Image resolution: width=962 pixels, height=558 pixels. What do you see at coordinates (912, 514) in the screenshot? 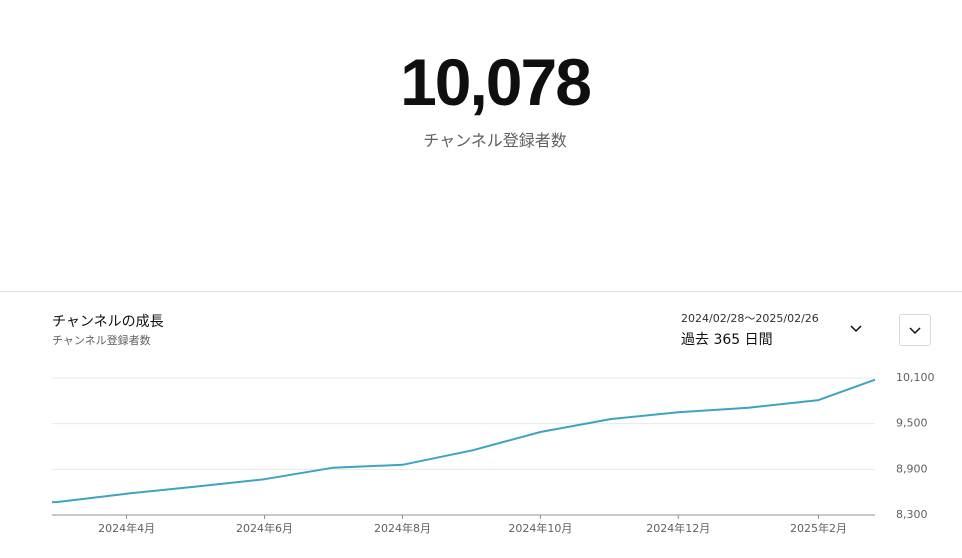
I see `y-tick-label: 8,300` at bounding box center [912, 514].